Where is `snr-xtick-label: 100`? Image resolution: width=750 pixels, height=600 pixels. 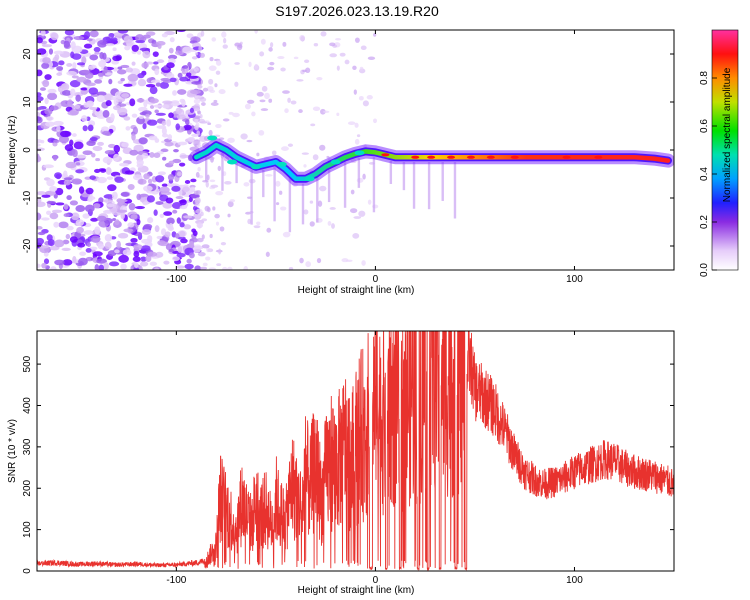
snr-xtick-label: 100 is located at coordinates (574, 580).